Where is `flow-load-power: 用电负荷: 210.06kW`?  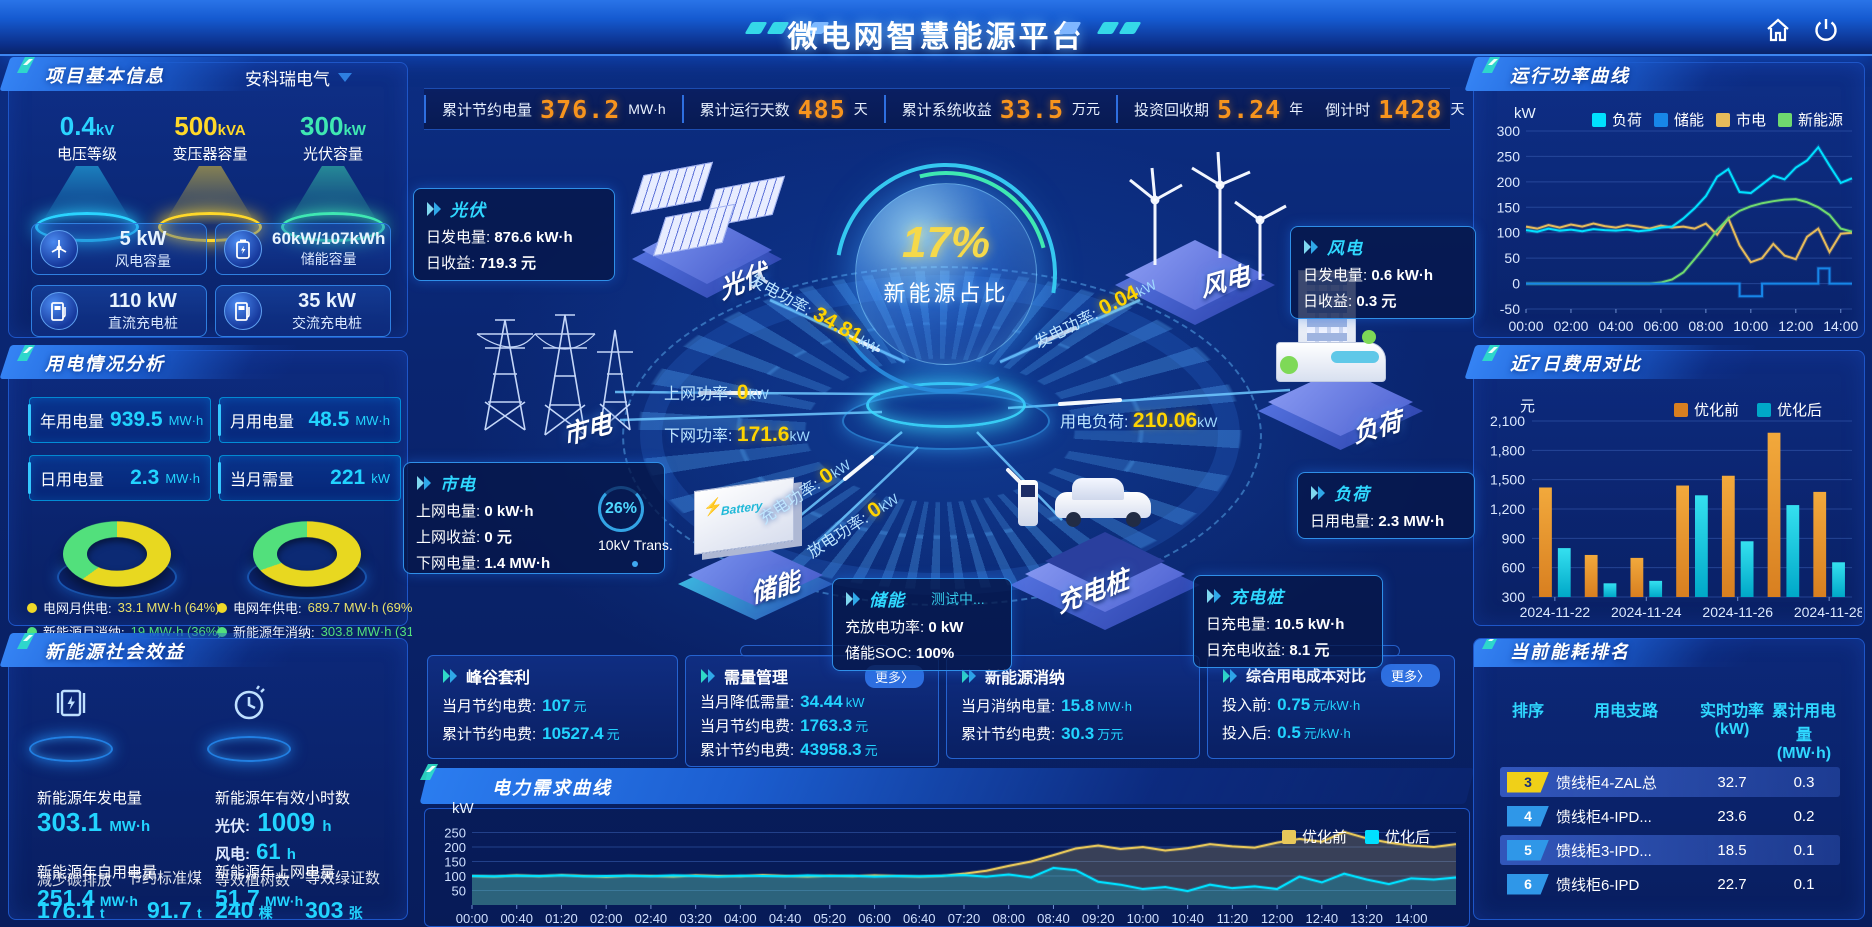 flow-load-power: 用电负荷: 210.06kW is located at coordinates (1139, 420).